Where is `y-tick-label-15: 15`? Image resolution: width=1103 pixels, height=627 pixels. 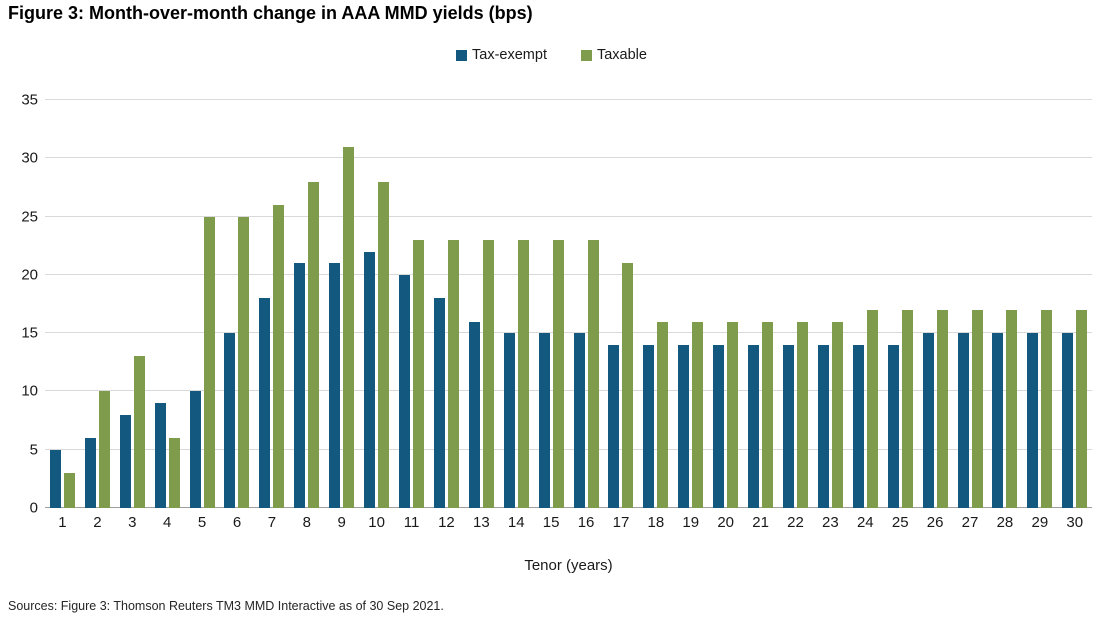 y-tick-label-15: 15 is located at coordinates (29, 333).